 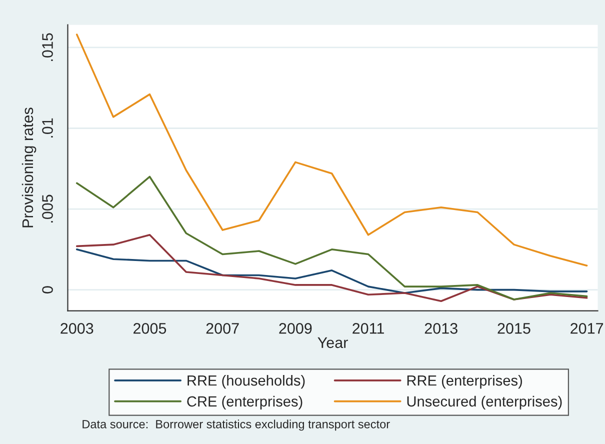 What do you see at coordinates (47, 128) in the screenshot?
I see `y-tick-label: .01` at bounding box center [47, 128].